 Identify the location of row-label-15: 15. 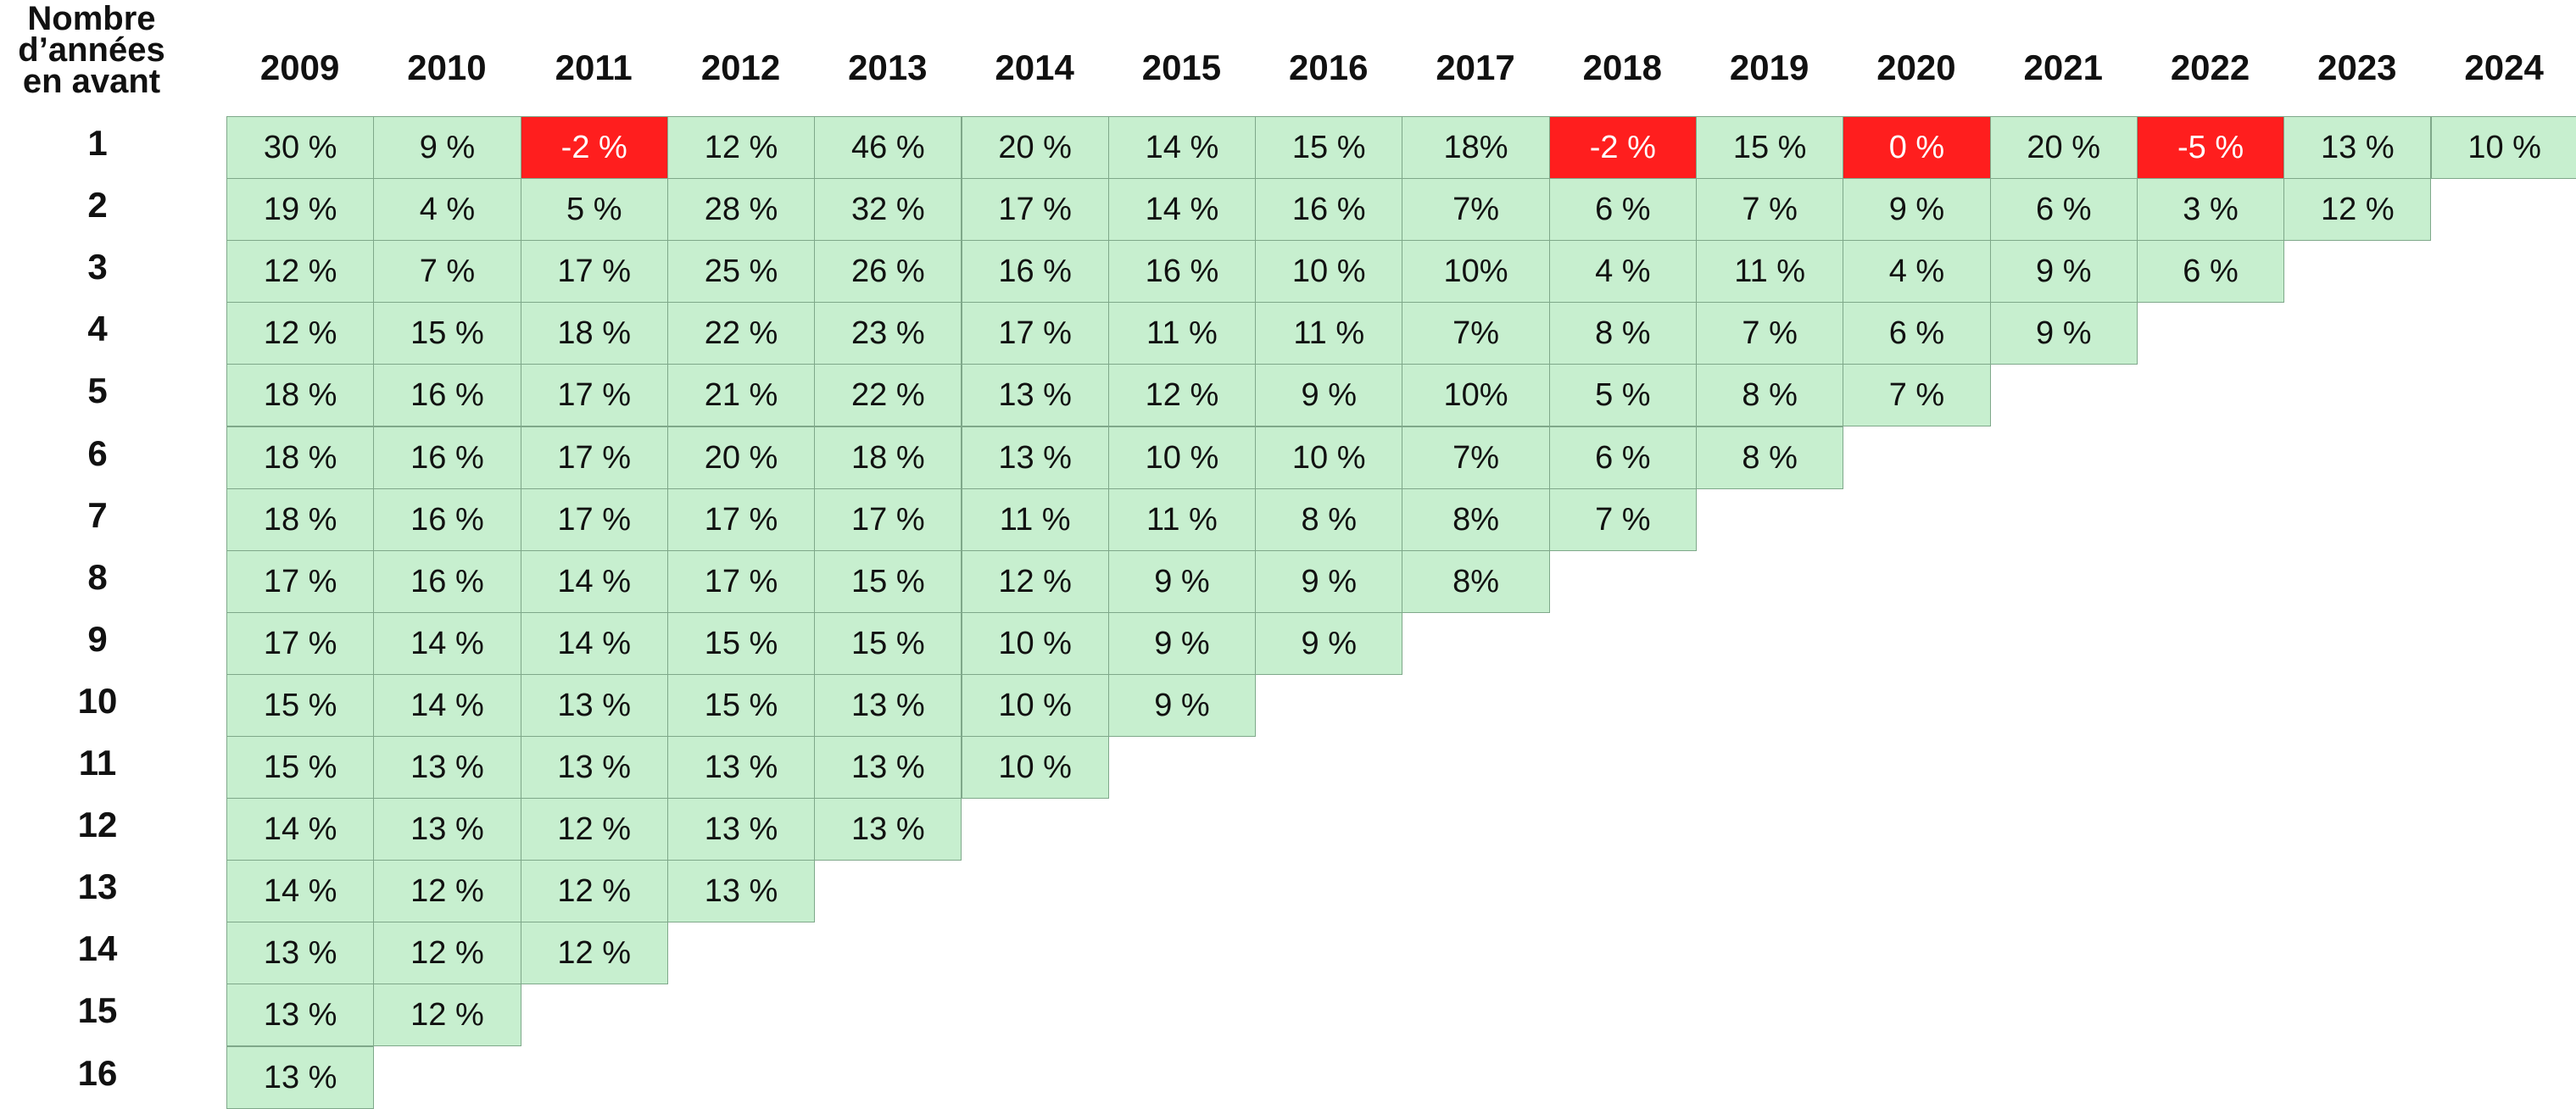
(97, 1013).